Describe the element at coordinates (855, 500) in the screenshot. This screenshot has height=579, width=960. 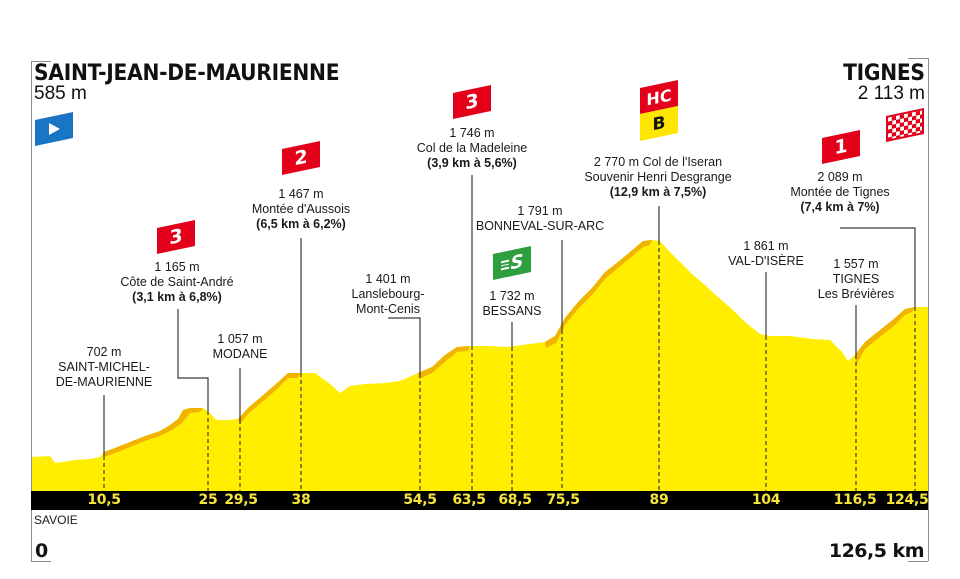
I see `km-mark: 116,5` at that location.